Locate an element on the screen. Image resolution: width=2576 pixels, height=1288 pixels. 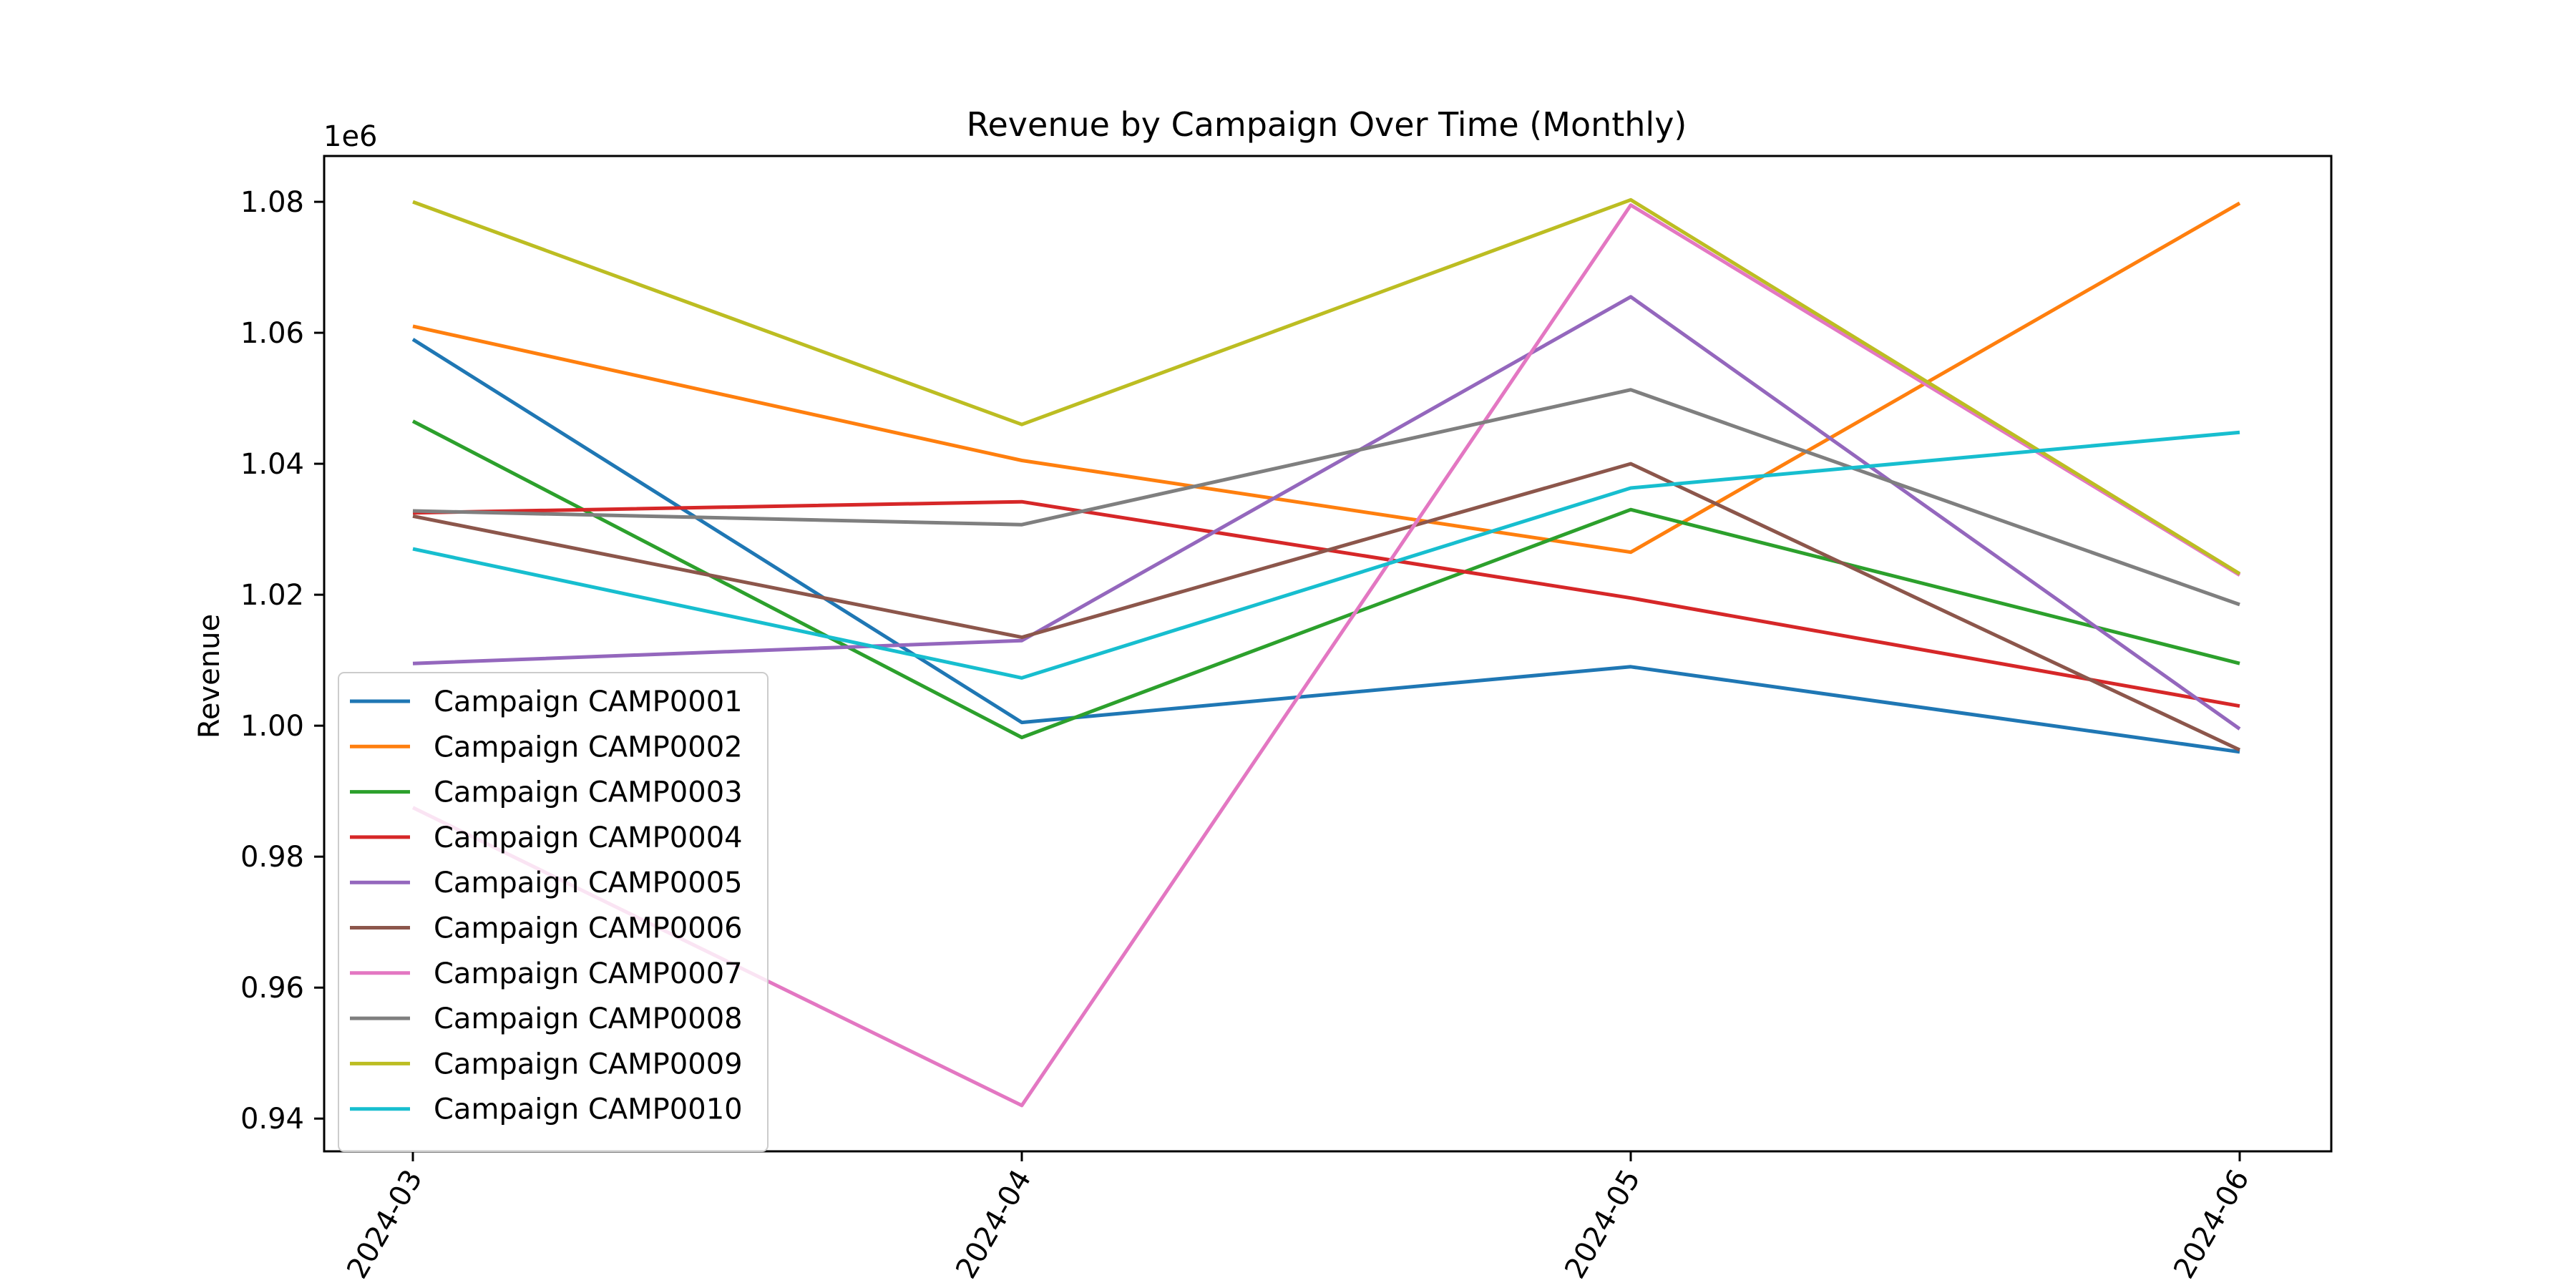
legend-entry-label: Campaign CAMP0007 is located at coordinates (588, 973).